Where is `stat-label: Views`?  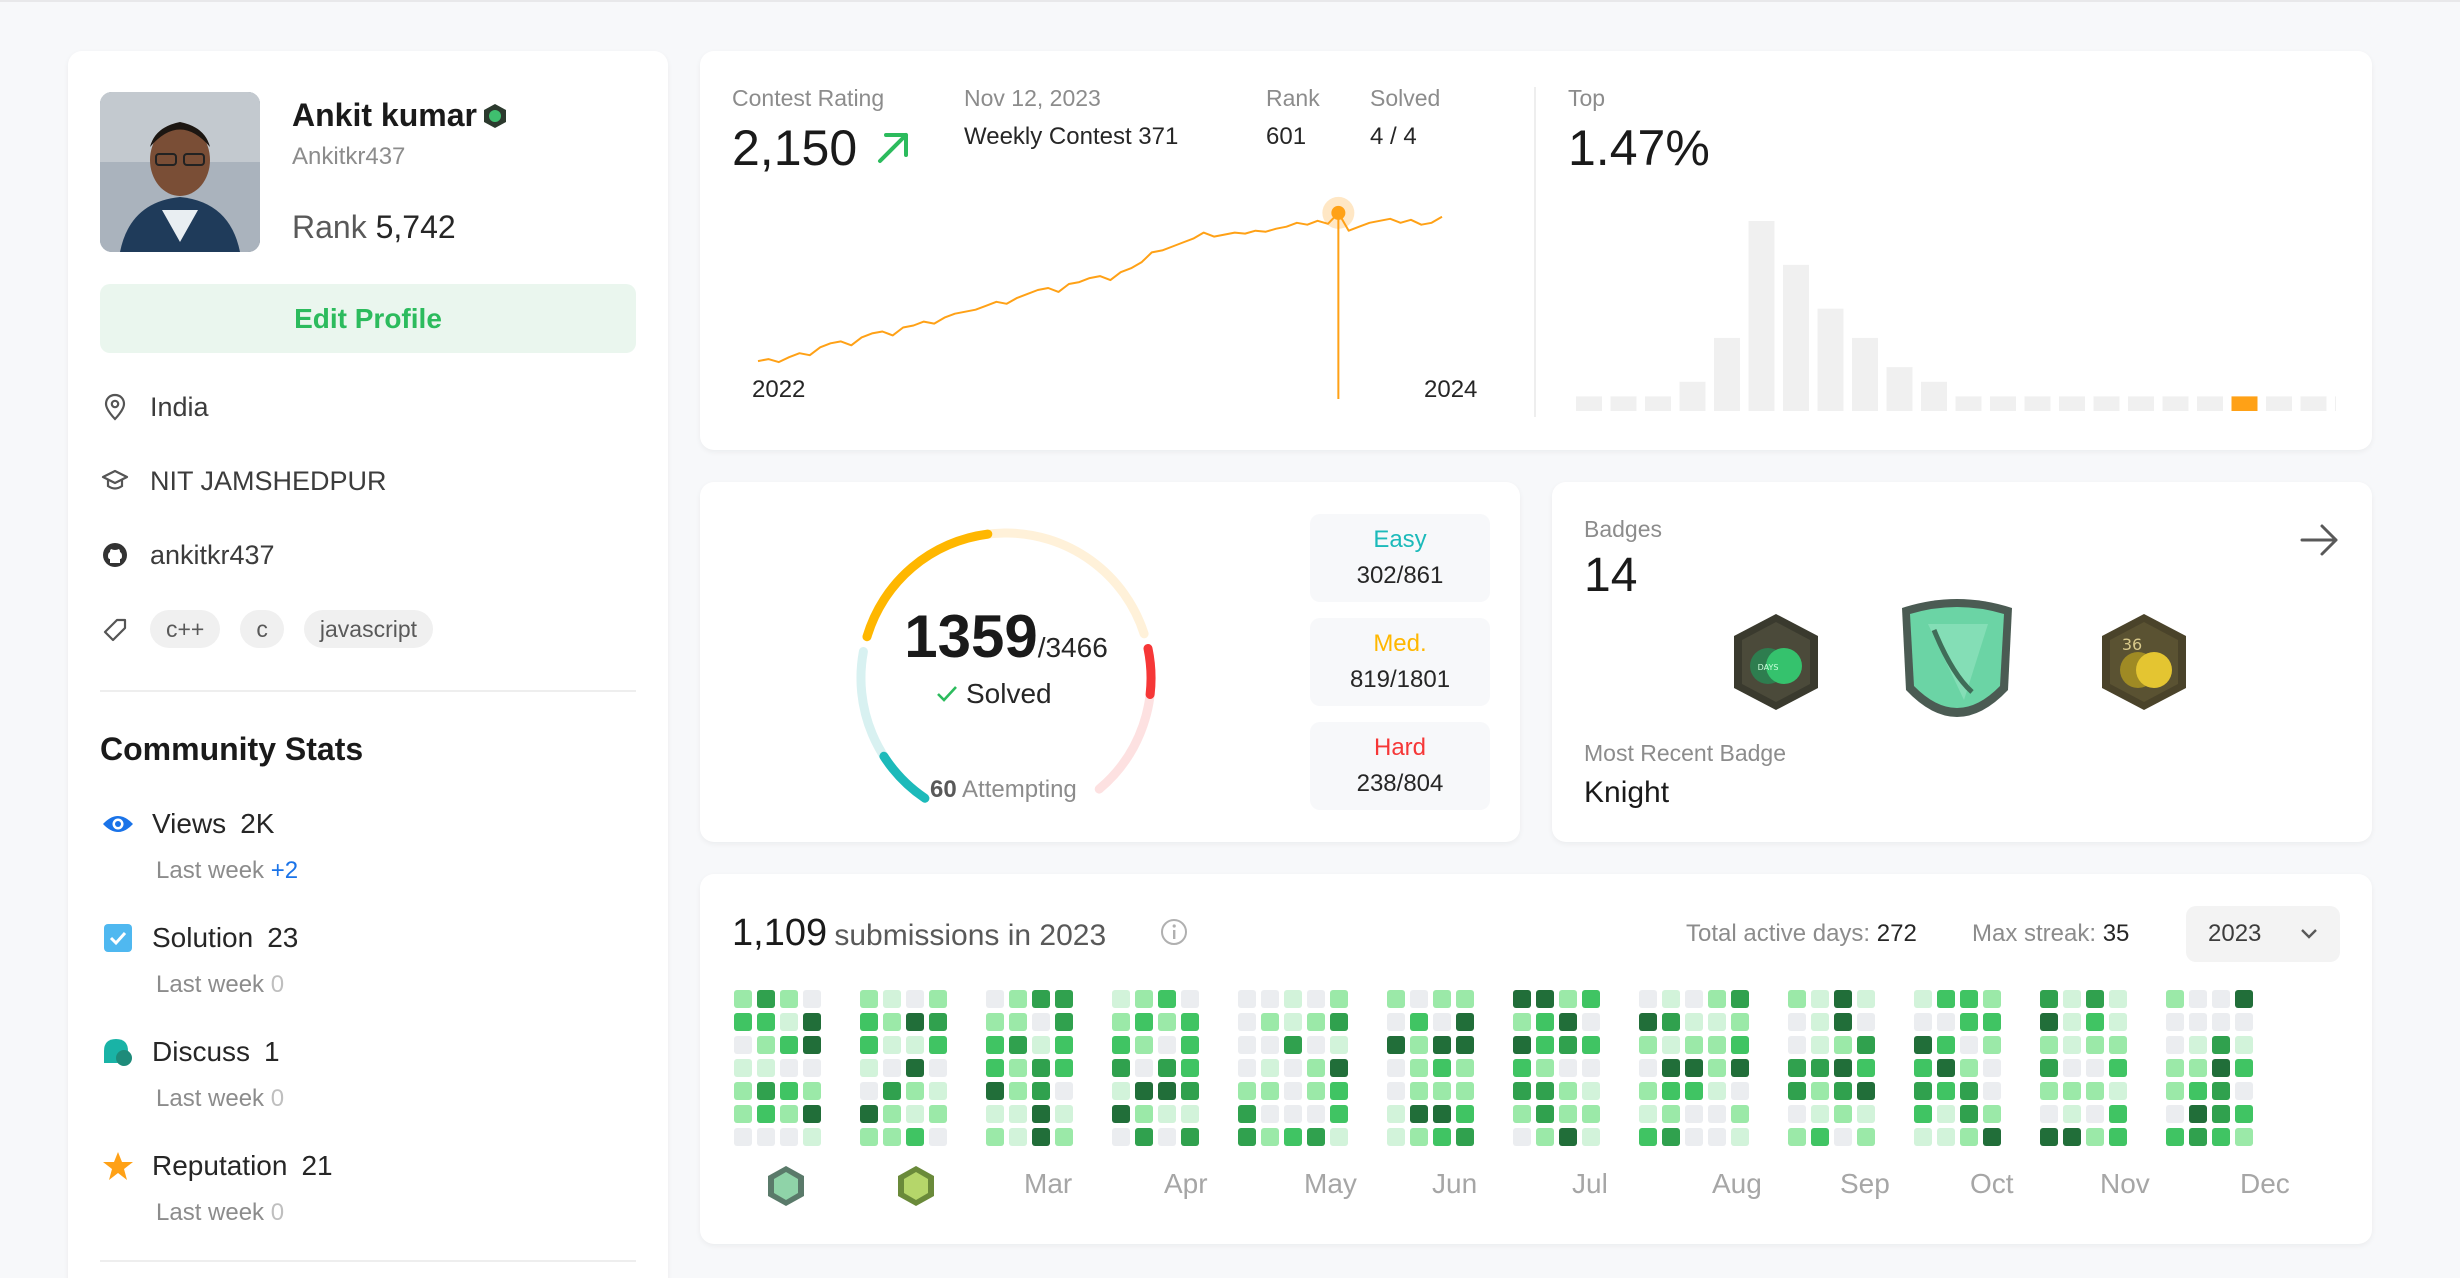 stat-label: Views is located at coordinates (189, 823).